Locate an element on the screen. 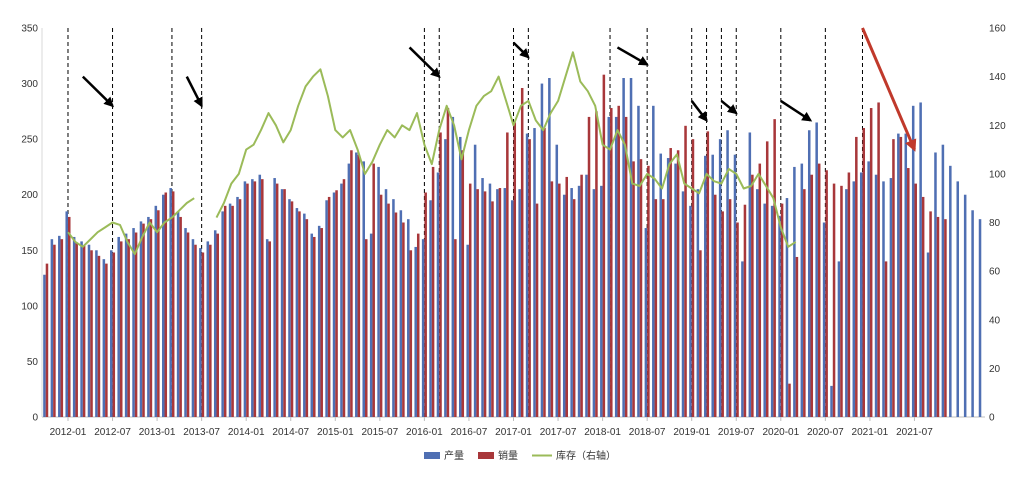 The width and height of the screenshot is (1024, 486). x-tick-label: 2018-01 is located at coordinates (602, 432).